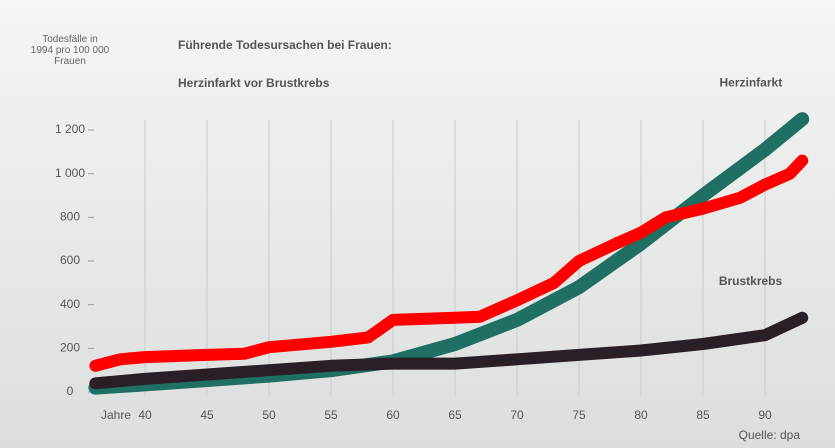 The image size is (835, 448). What do you see at coordinates (393, 415) in the screenshot?
I see `x-tick-label: 60` at bounding box center [393, 415].